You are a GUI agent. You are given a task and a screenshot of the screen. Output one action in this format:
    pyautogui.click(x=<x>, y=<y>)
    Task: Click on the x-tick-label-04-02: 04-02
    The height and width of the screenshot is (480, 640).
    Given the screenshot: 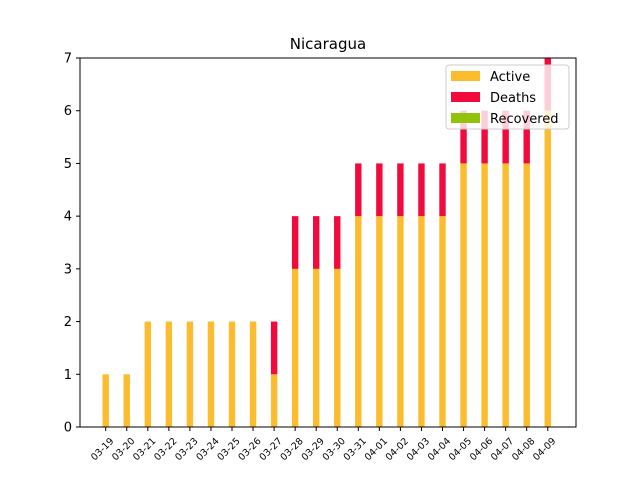 What is the action you would take?
    pyautogui.click(x=397, y=449)
    